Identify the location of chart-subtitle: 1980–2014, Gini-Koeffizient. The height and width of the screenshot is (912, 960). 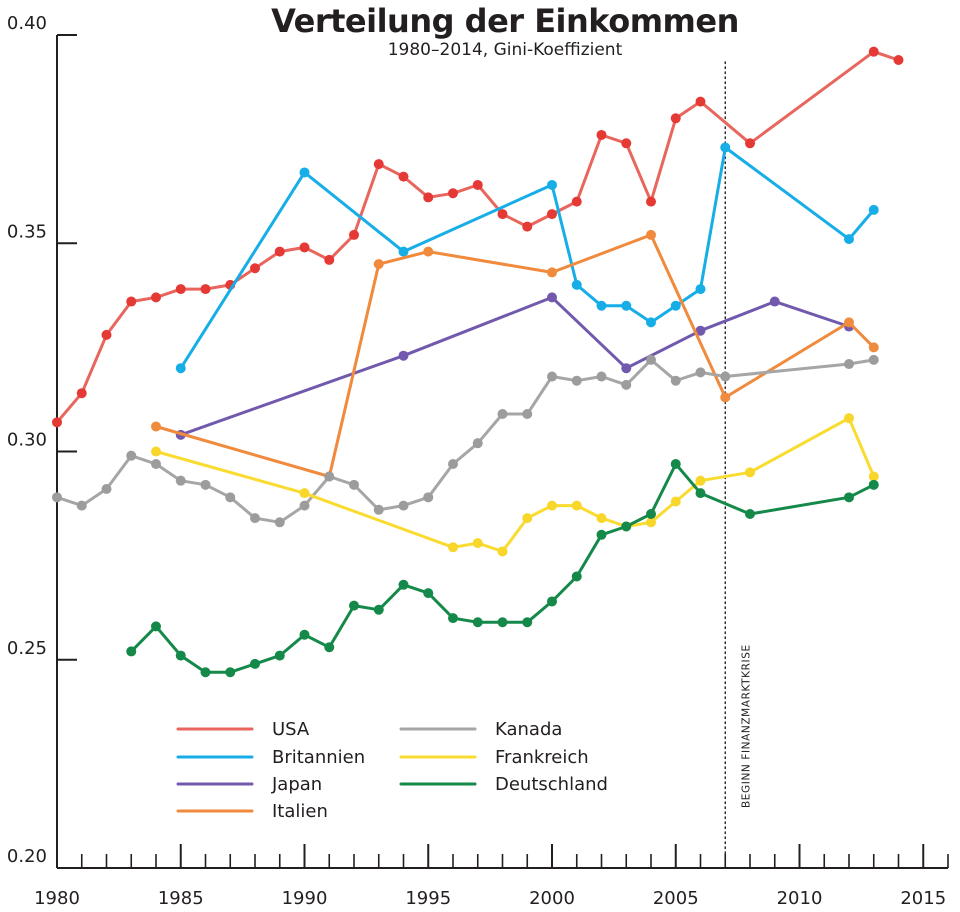
(505, 50).